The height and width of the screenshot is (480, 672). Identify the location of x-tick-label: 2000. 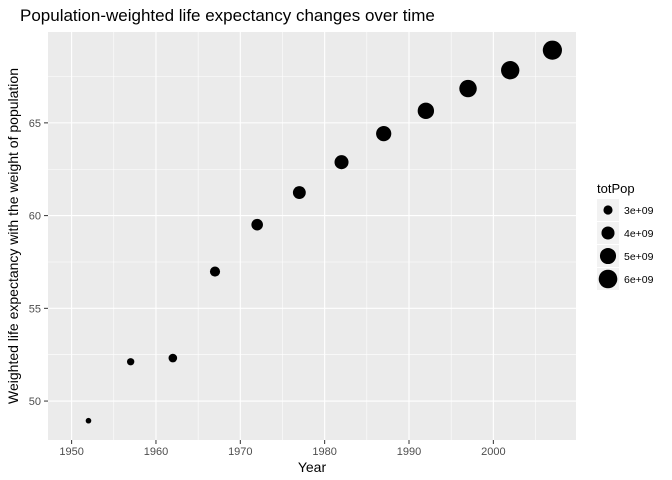
(493, 452).